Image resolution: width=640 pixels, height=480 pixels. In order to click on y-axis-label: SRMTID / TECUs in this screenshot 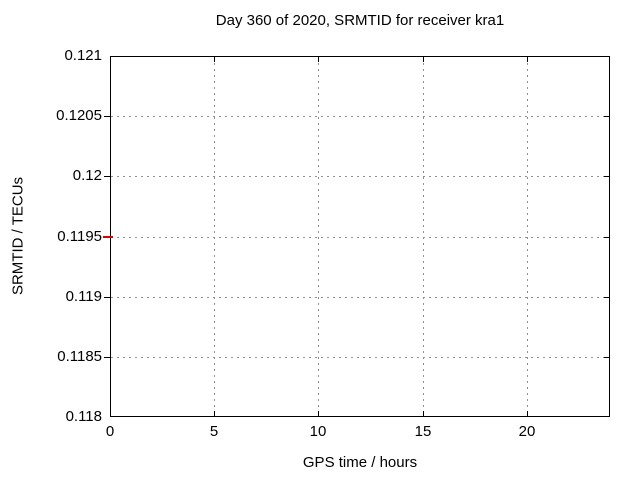, I will do `click(18, 236)`.